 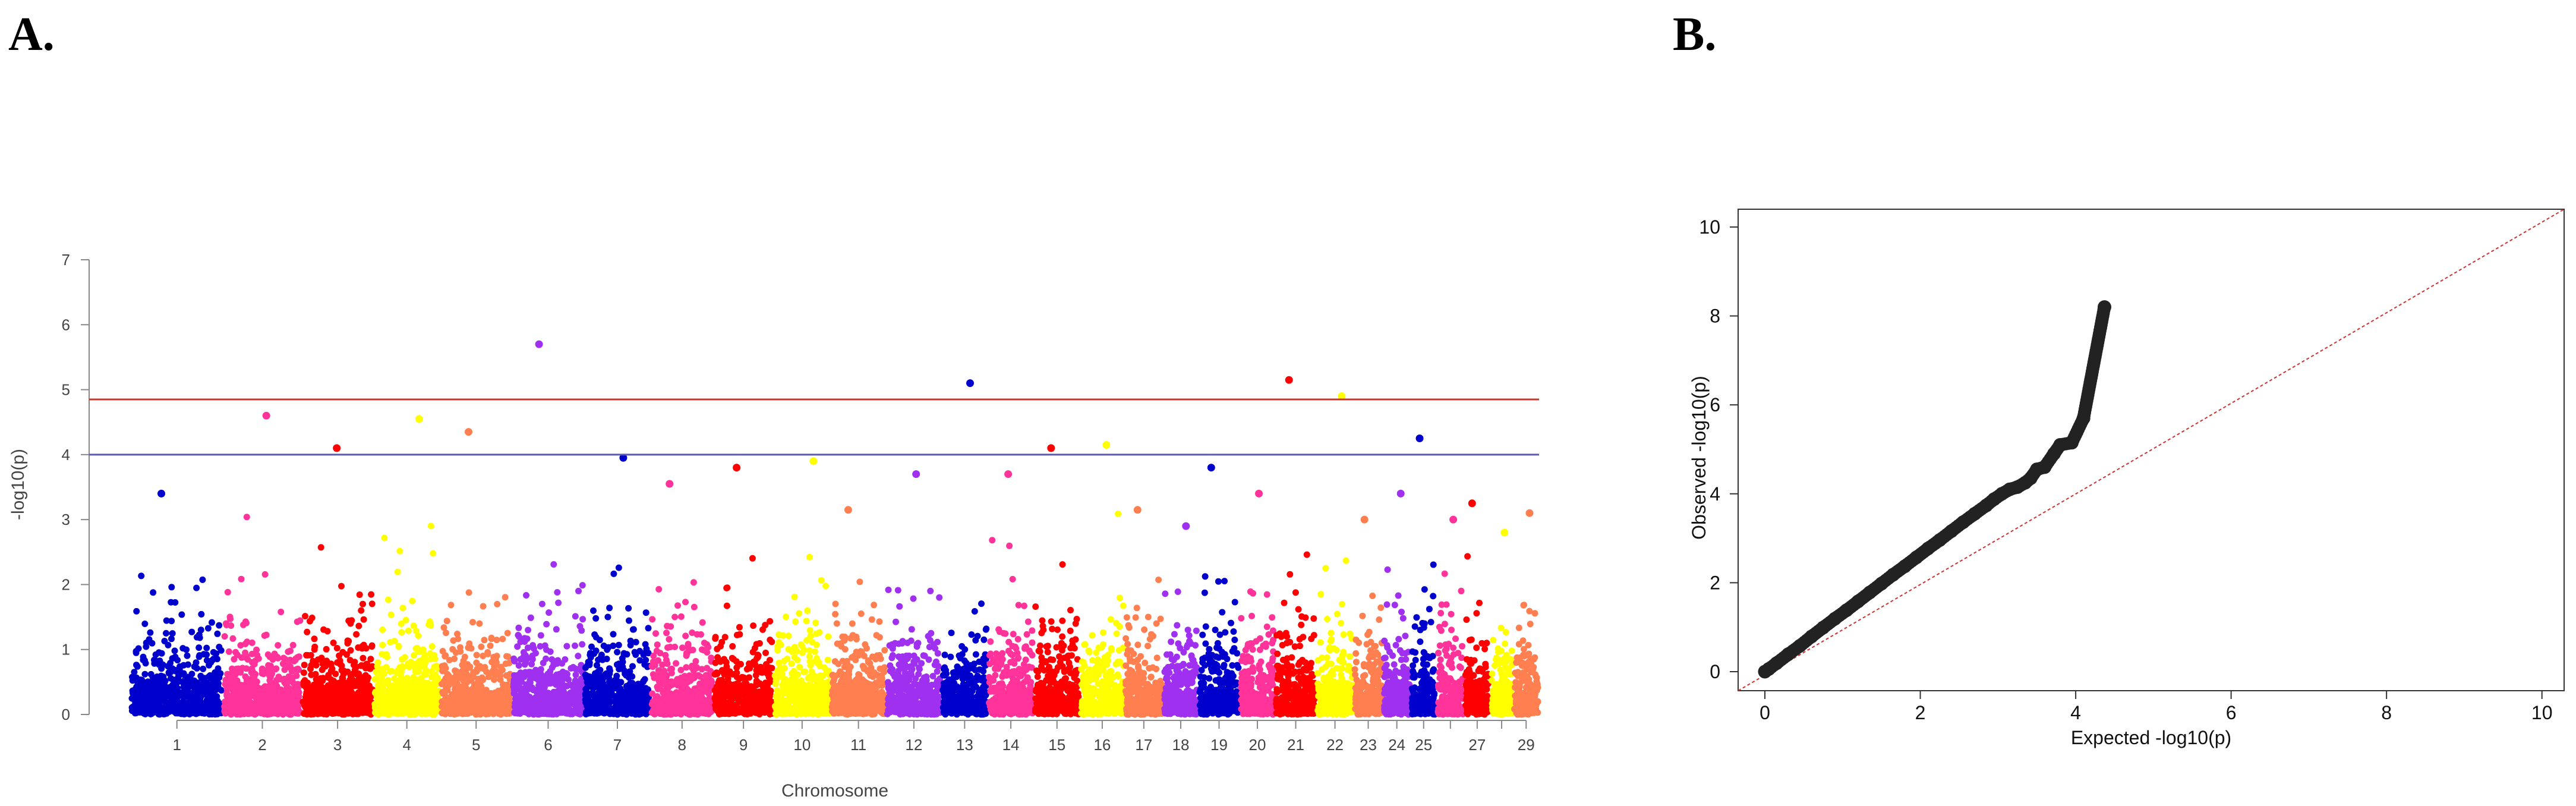 What do you see at coordinates (262, 564) in the screenshot?
I see `chromosome-2-points` at bounding box center [262, 564].